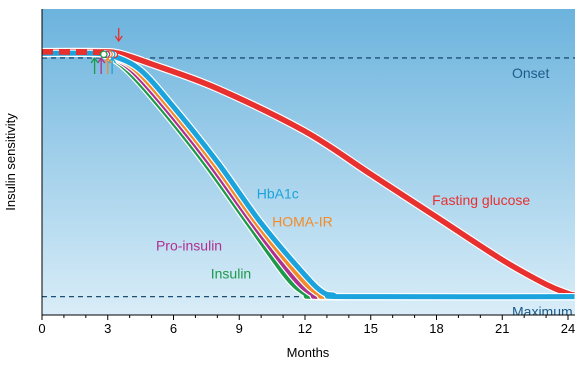  What do you see at coordinates (103, 54) in the screenshot?
I see `onset-marker-insulin` at bounding box center [103, 54].